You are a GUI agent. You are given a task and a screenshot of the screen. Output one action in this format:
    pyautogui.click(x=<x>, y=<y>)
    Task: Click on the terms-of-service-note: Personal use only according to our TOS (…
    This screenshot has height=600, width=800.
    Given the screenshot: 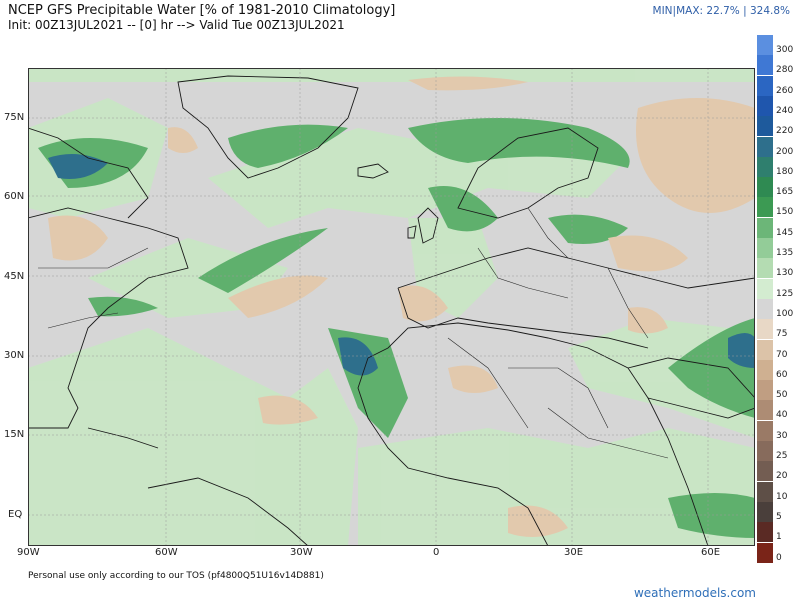 What is the action you would take?
    pyautogui.click(x=176, y=576)
    